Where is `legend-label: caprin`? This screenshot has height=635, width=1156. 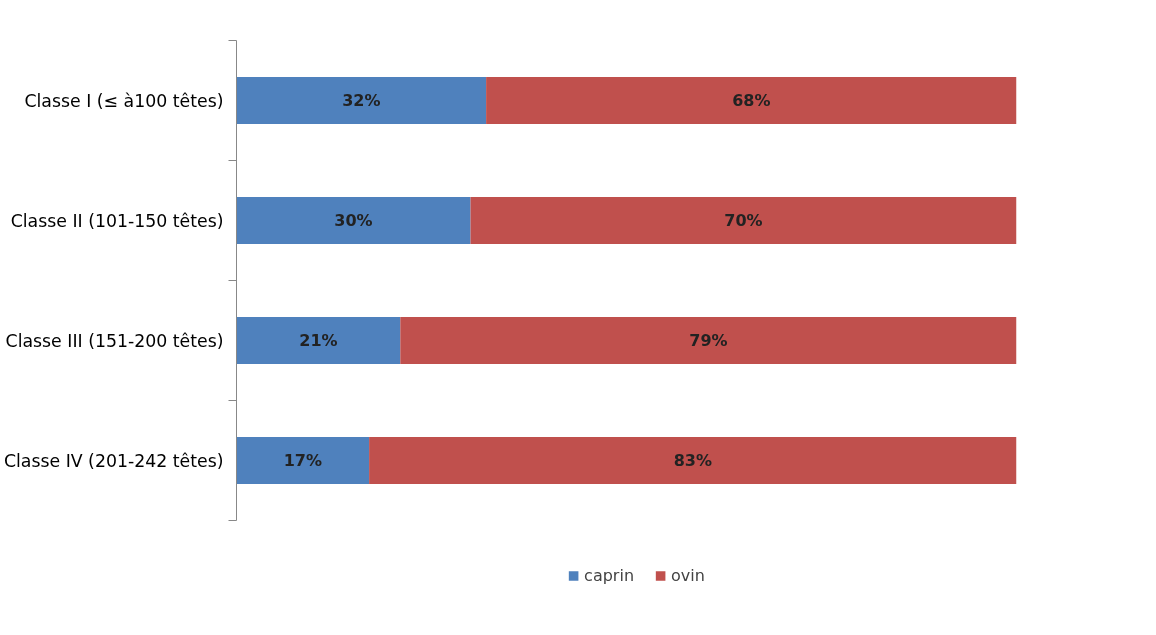 legend-label: caprin is located at coordinates (609, 575).